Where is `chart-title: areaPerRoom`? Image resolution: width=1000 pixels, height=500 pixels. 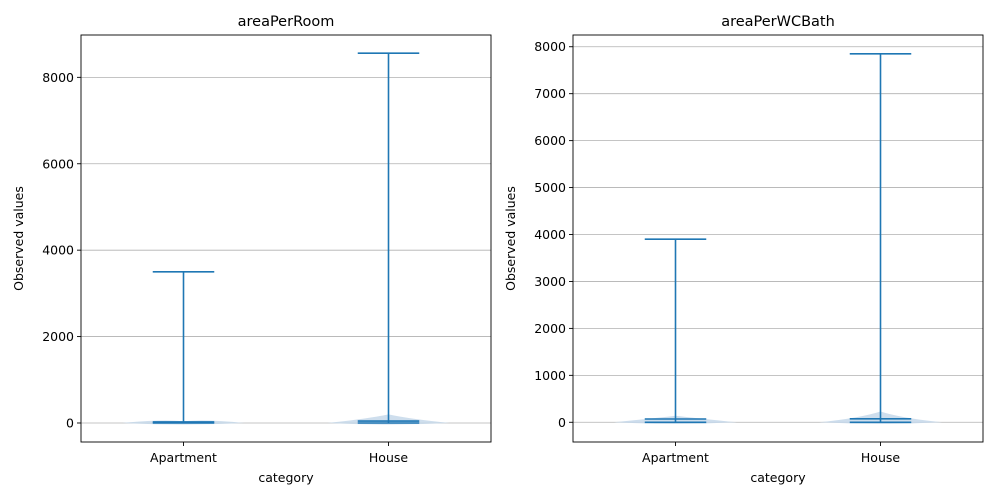 chart-title: areaPerRoom is located at coordinates (286, 22).